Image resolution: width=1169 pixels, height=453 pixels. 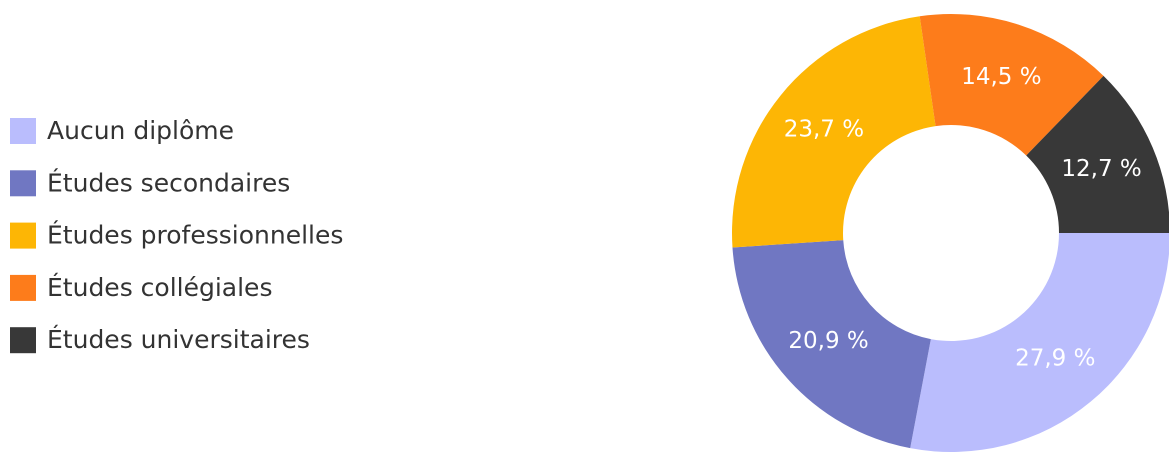 What do you see at coordinates (178, 339) in the screenshot?
I see `legend-label: Études universitaires` at bounding box center [178, 339].